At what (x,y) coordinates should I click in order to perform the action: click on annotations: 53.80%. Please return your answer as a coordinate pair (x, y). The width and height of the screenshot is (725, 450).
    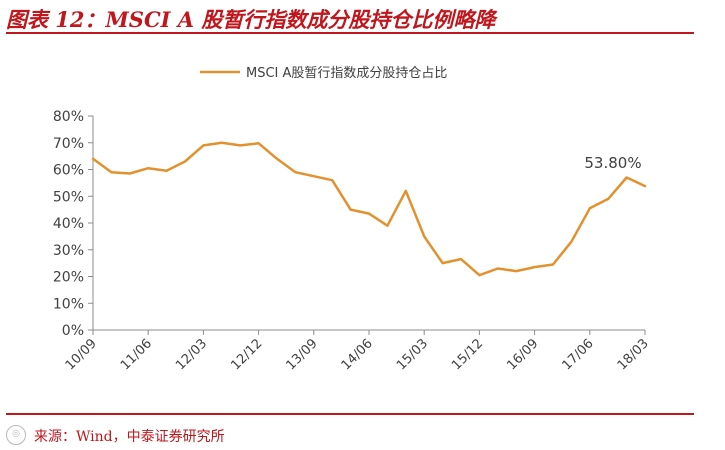
    Looking at the image, I should click on (612, 163).